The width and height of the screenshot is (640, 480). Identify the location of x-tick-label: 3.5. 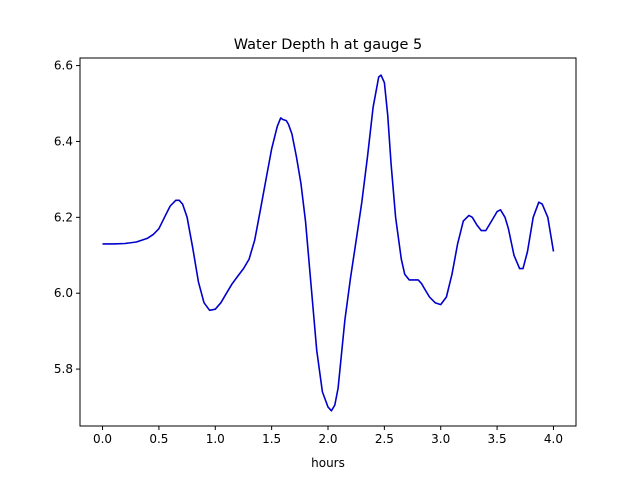
(497, 439).